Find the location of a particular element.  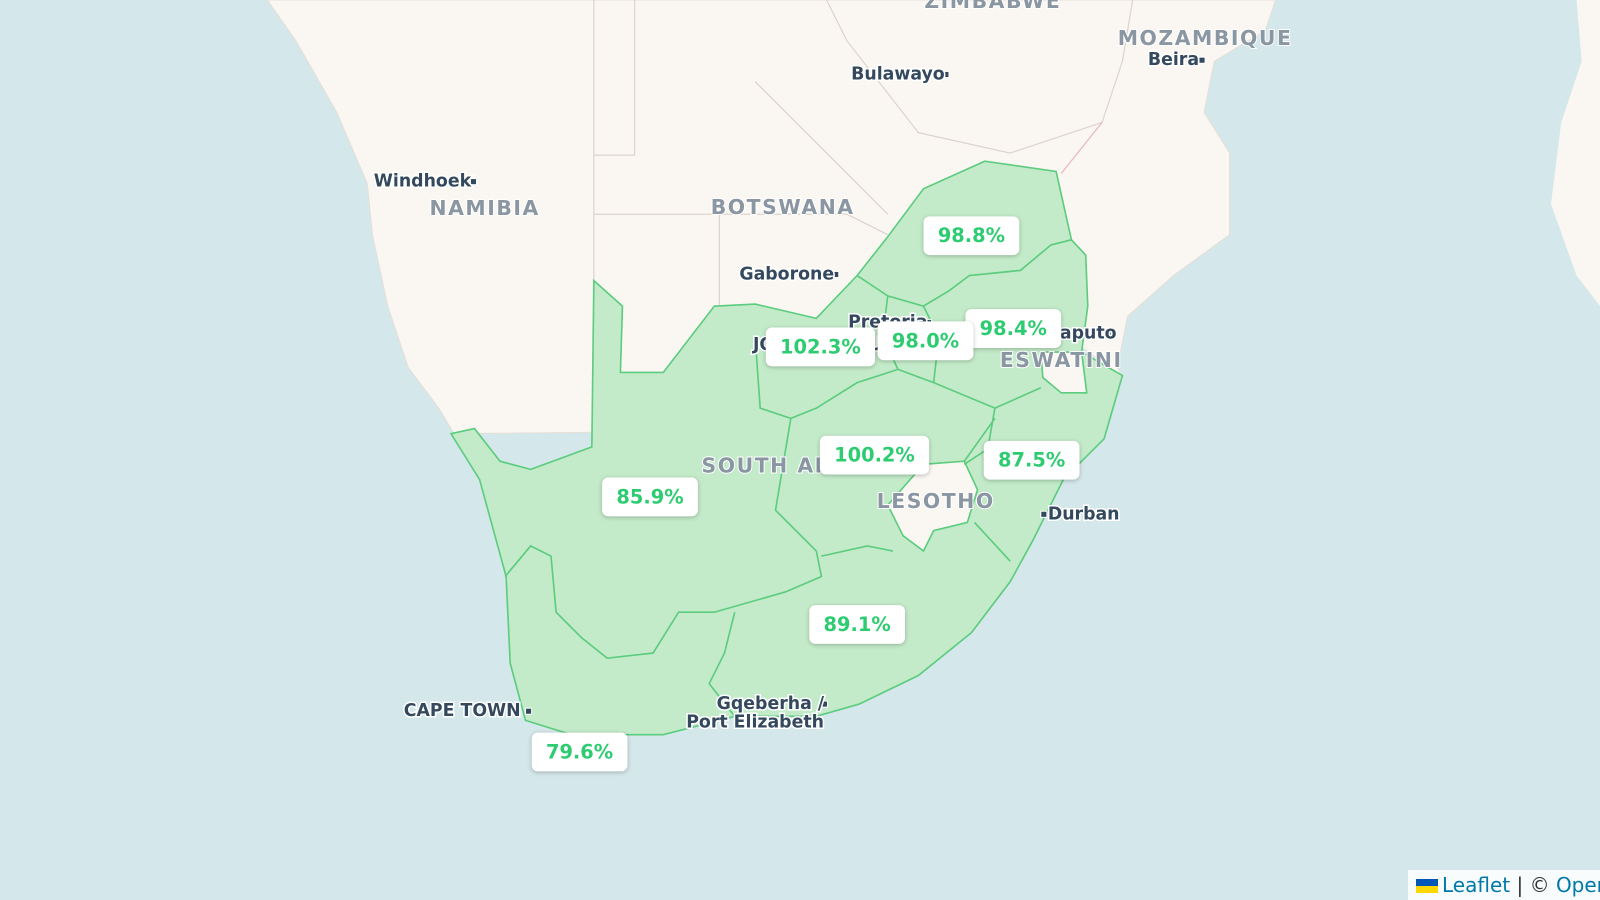

region-label: 100.2% is located at coordinates (874, 455).